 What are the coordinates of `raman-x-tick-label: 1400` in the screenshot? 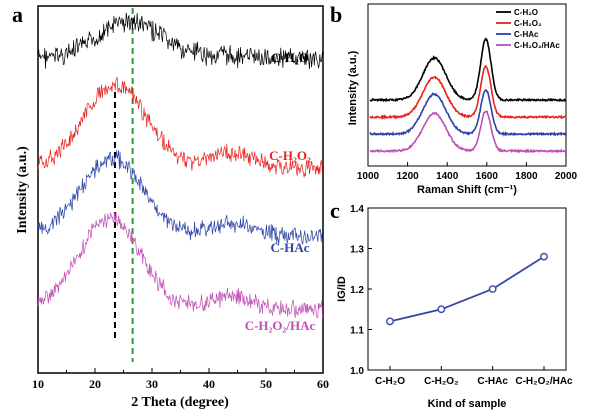 It's located at (447, 176).